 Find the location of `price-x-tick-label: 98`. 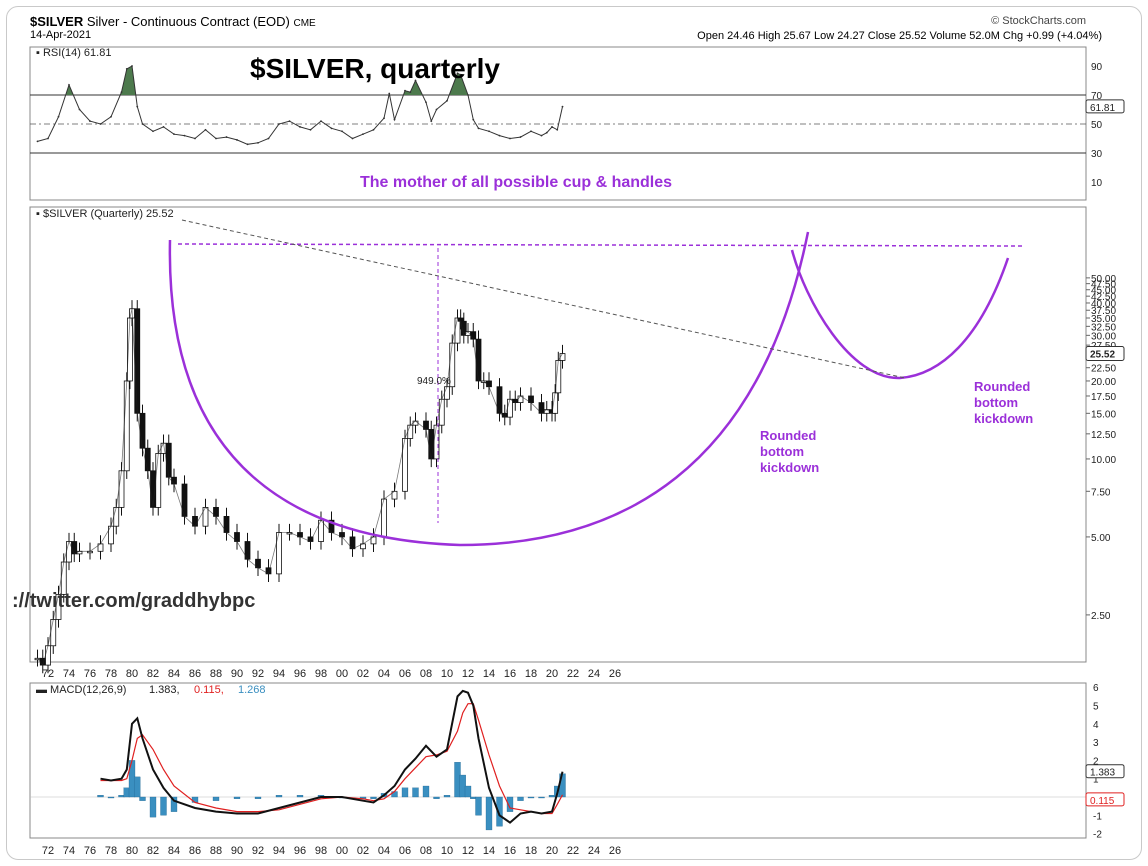

price-x-tick-label: 98 is located at coordinates (321, 674).